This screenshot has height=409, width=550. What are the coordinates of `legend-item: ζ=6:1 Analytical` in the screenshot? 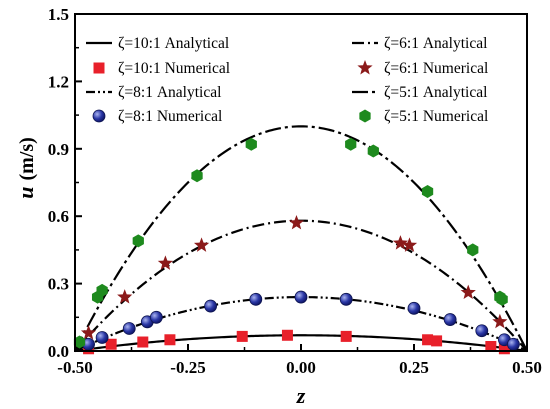 It's located at (419, 43).